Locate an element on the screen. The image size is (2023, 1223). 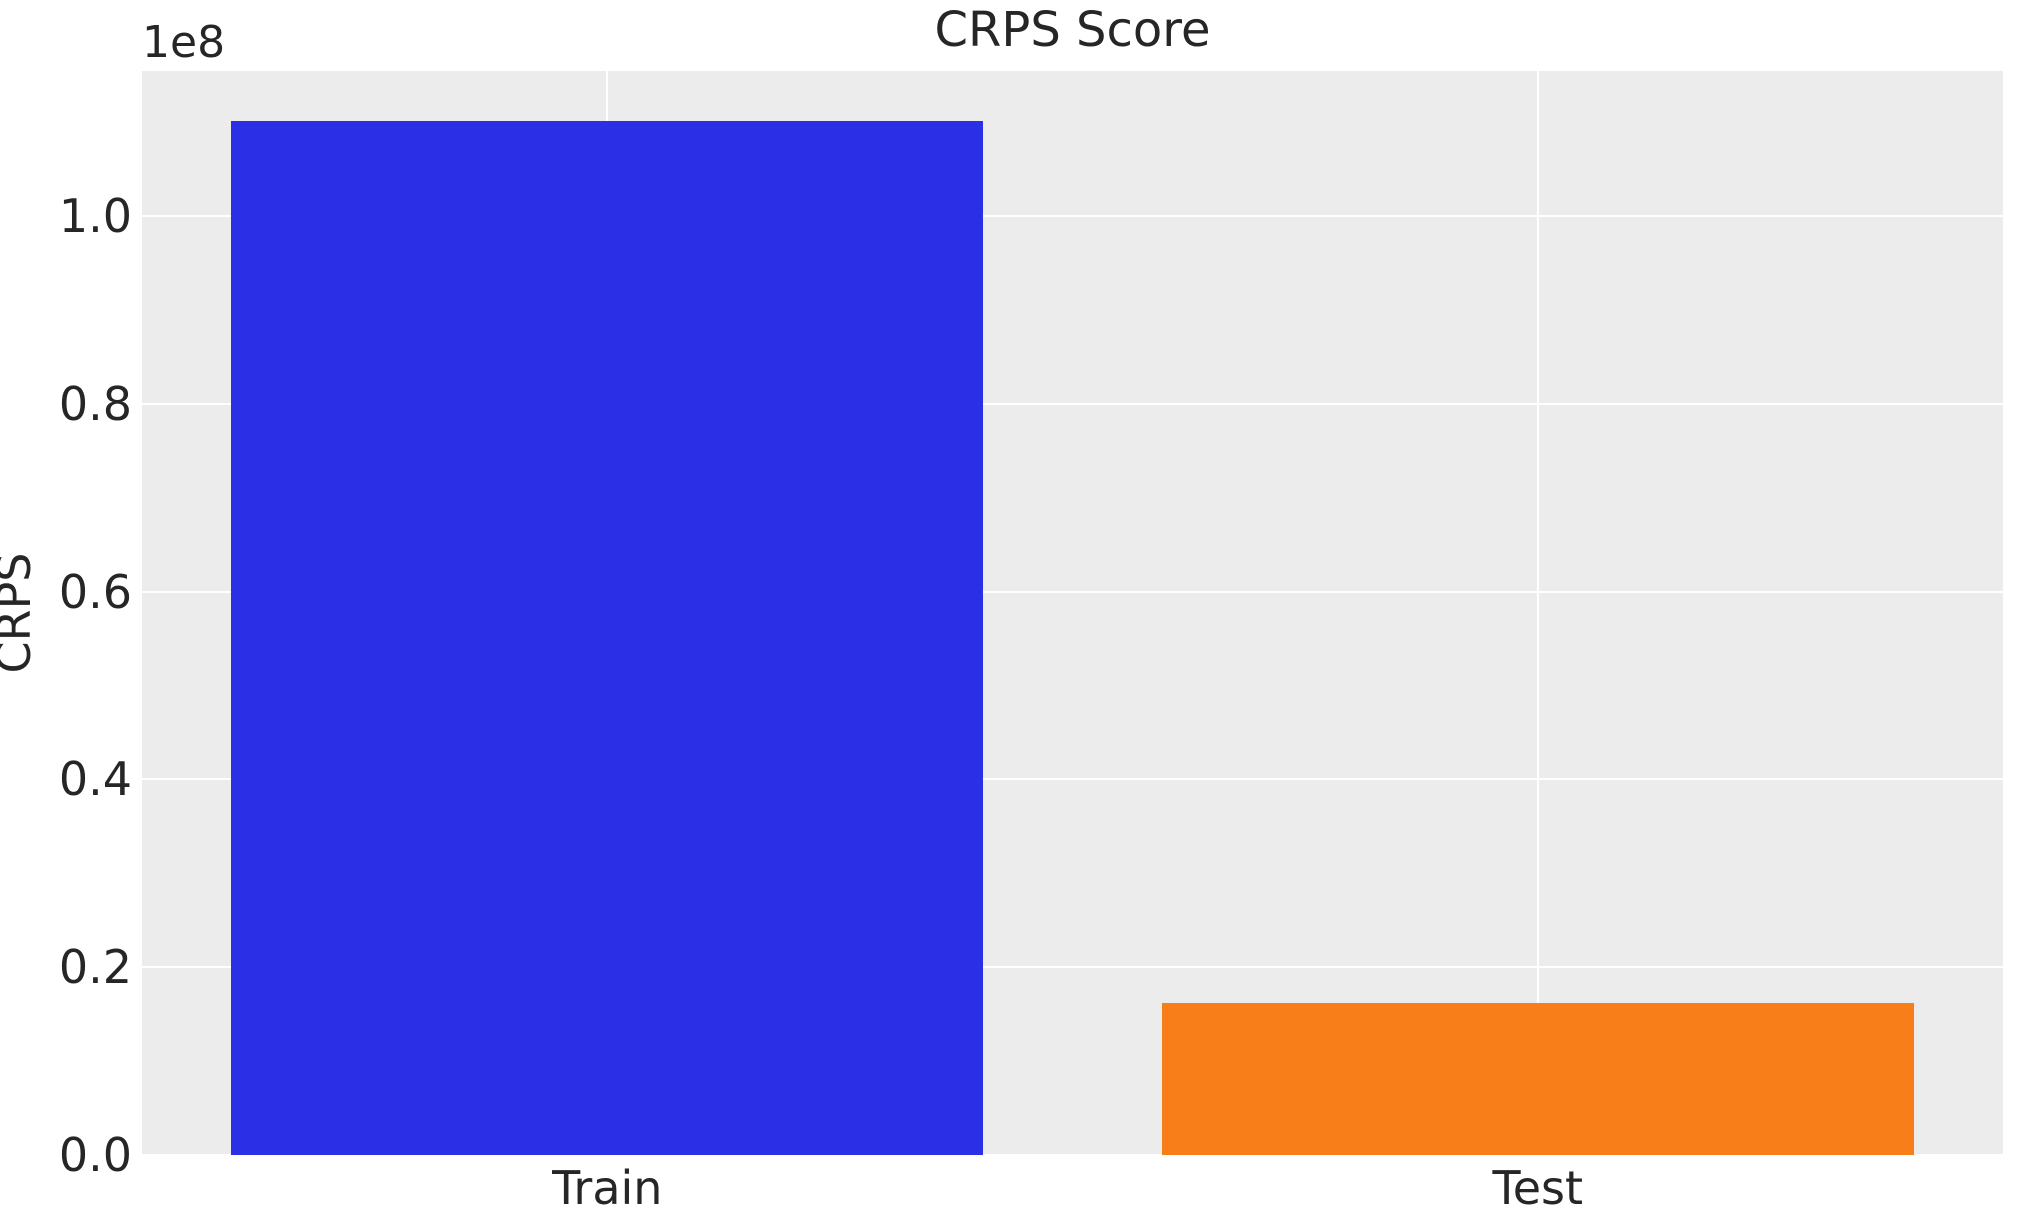
y-tick-label: 0.2 is located at coordinates (95, 967).